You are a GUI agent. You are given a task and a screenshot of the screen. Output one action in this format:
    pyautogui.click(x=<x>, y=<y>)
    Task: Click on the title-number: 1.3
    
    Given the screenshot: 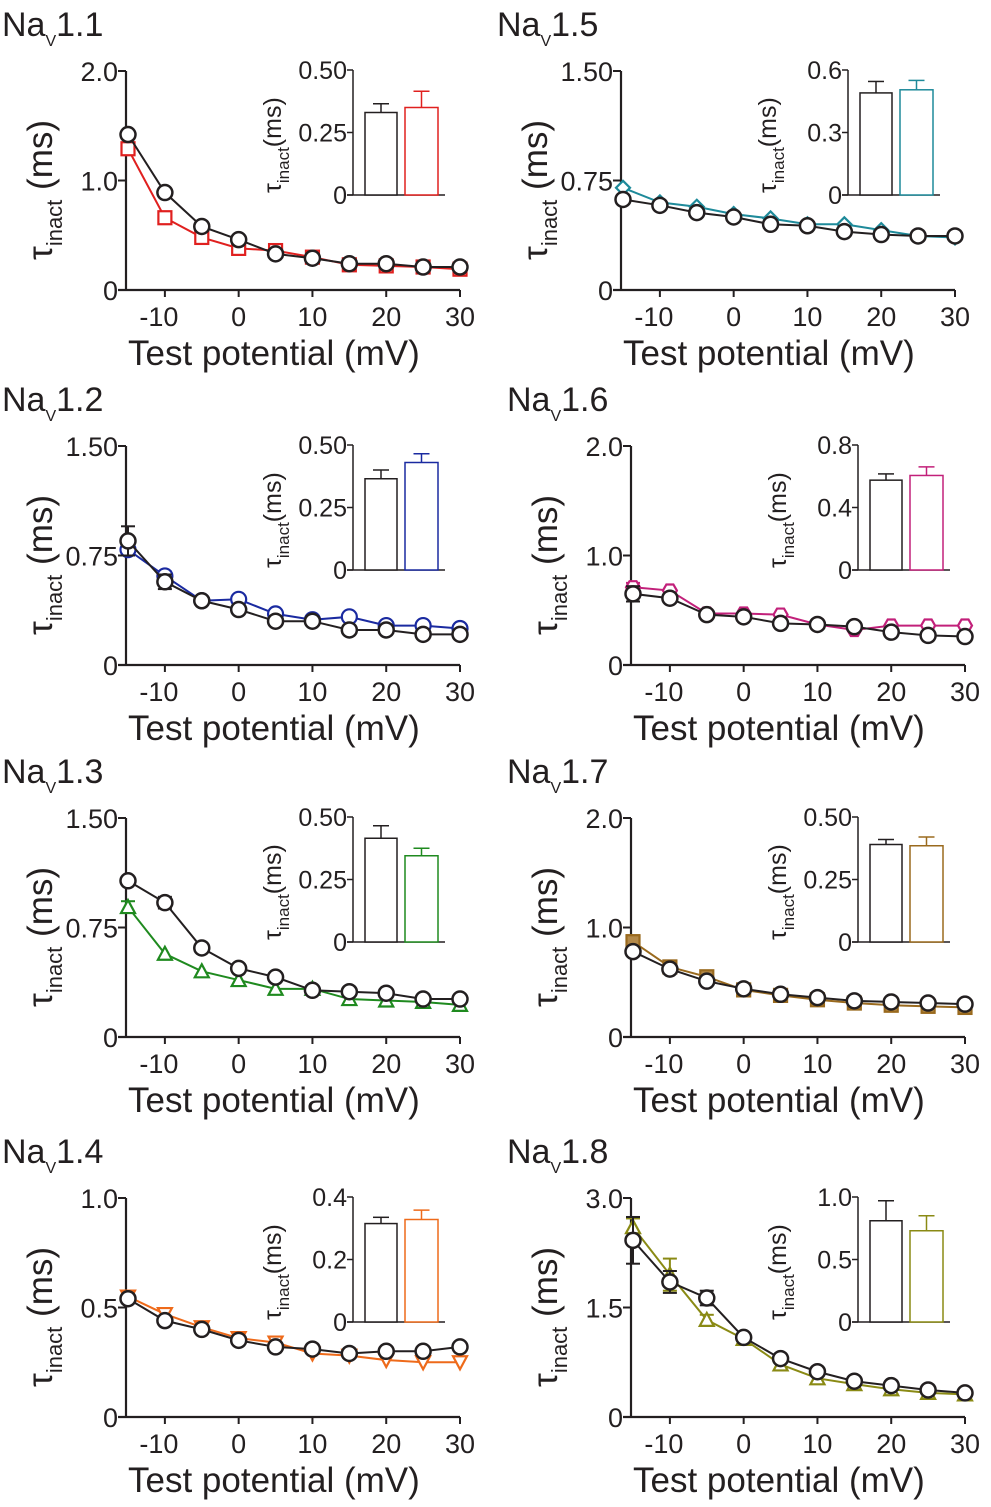 What is the action you would take?
    pyautogui.click(x=79, y=772)
    